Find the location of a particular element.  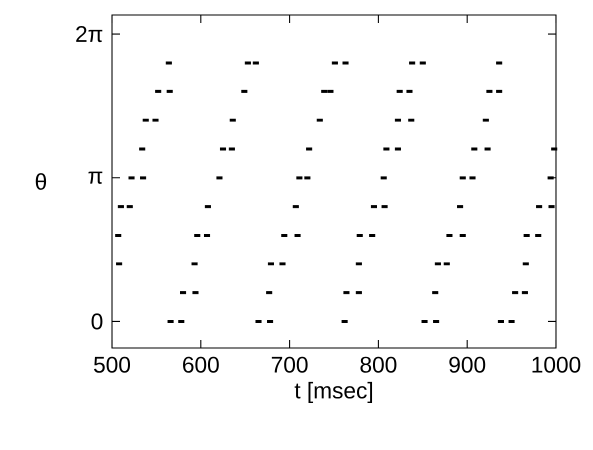

x-tick-label: 600 is located at coordinates (201, 364).